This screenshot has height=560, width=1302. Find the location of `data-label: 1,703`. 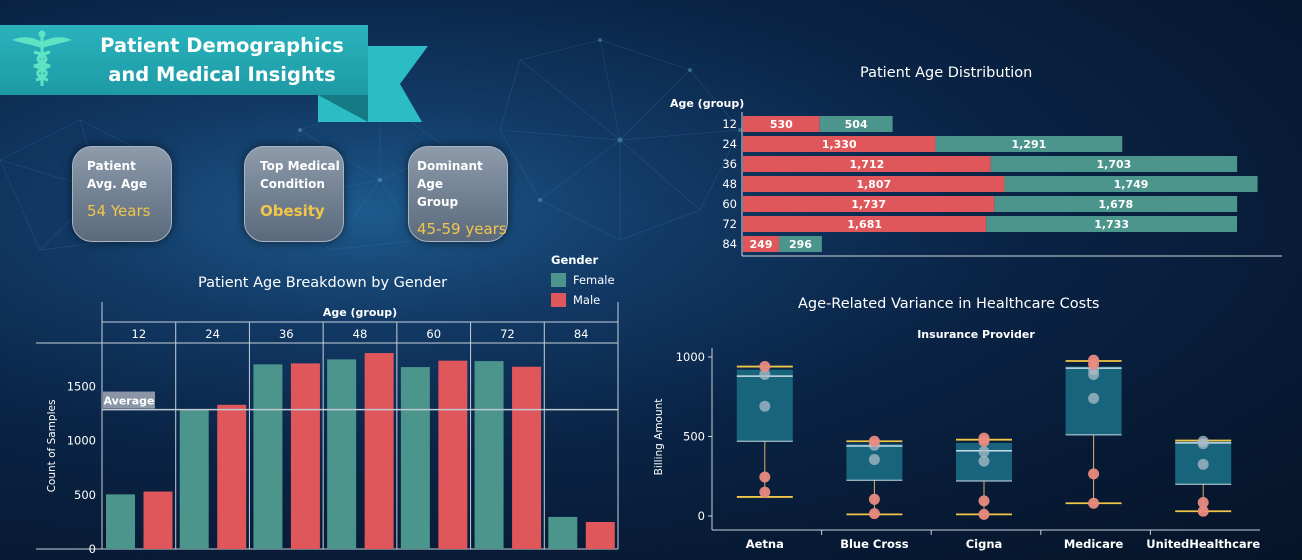

data-label: 1,703 is located at coordinates (1114, 164).